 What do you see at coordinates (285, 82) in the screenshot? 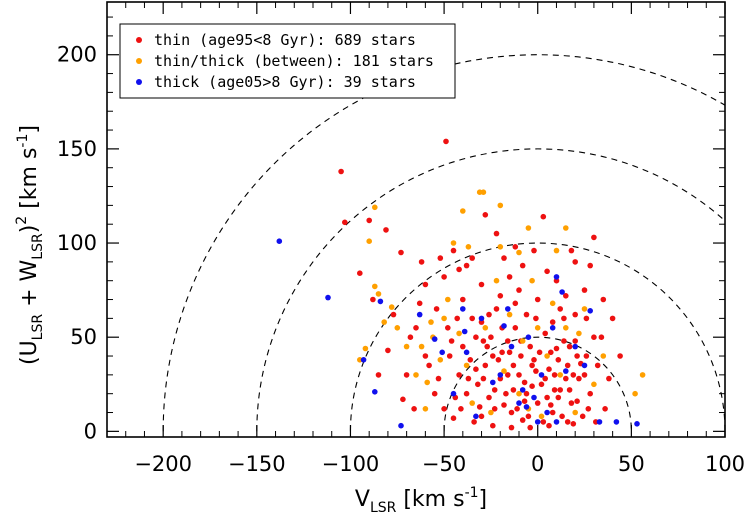
I see `legend-label-thick: thick (age05>8 Gyr): 39 stars` at bounding box center [285, 82].